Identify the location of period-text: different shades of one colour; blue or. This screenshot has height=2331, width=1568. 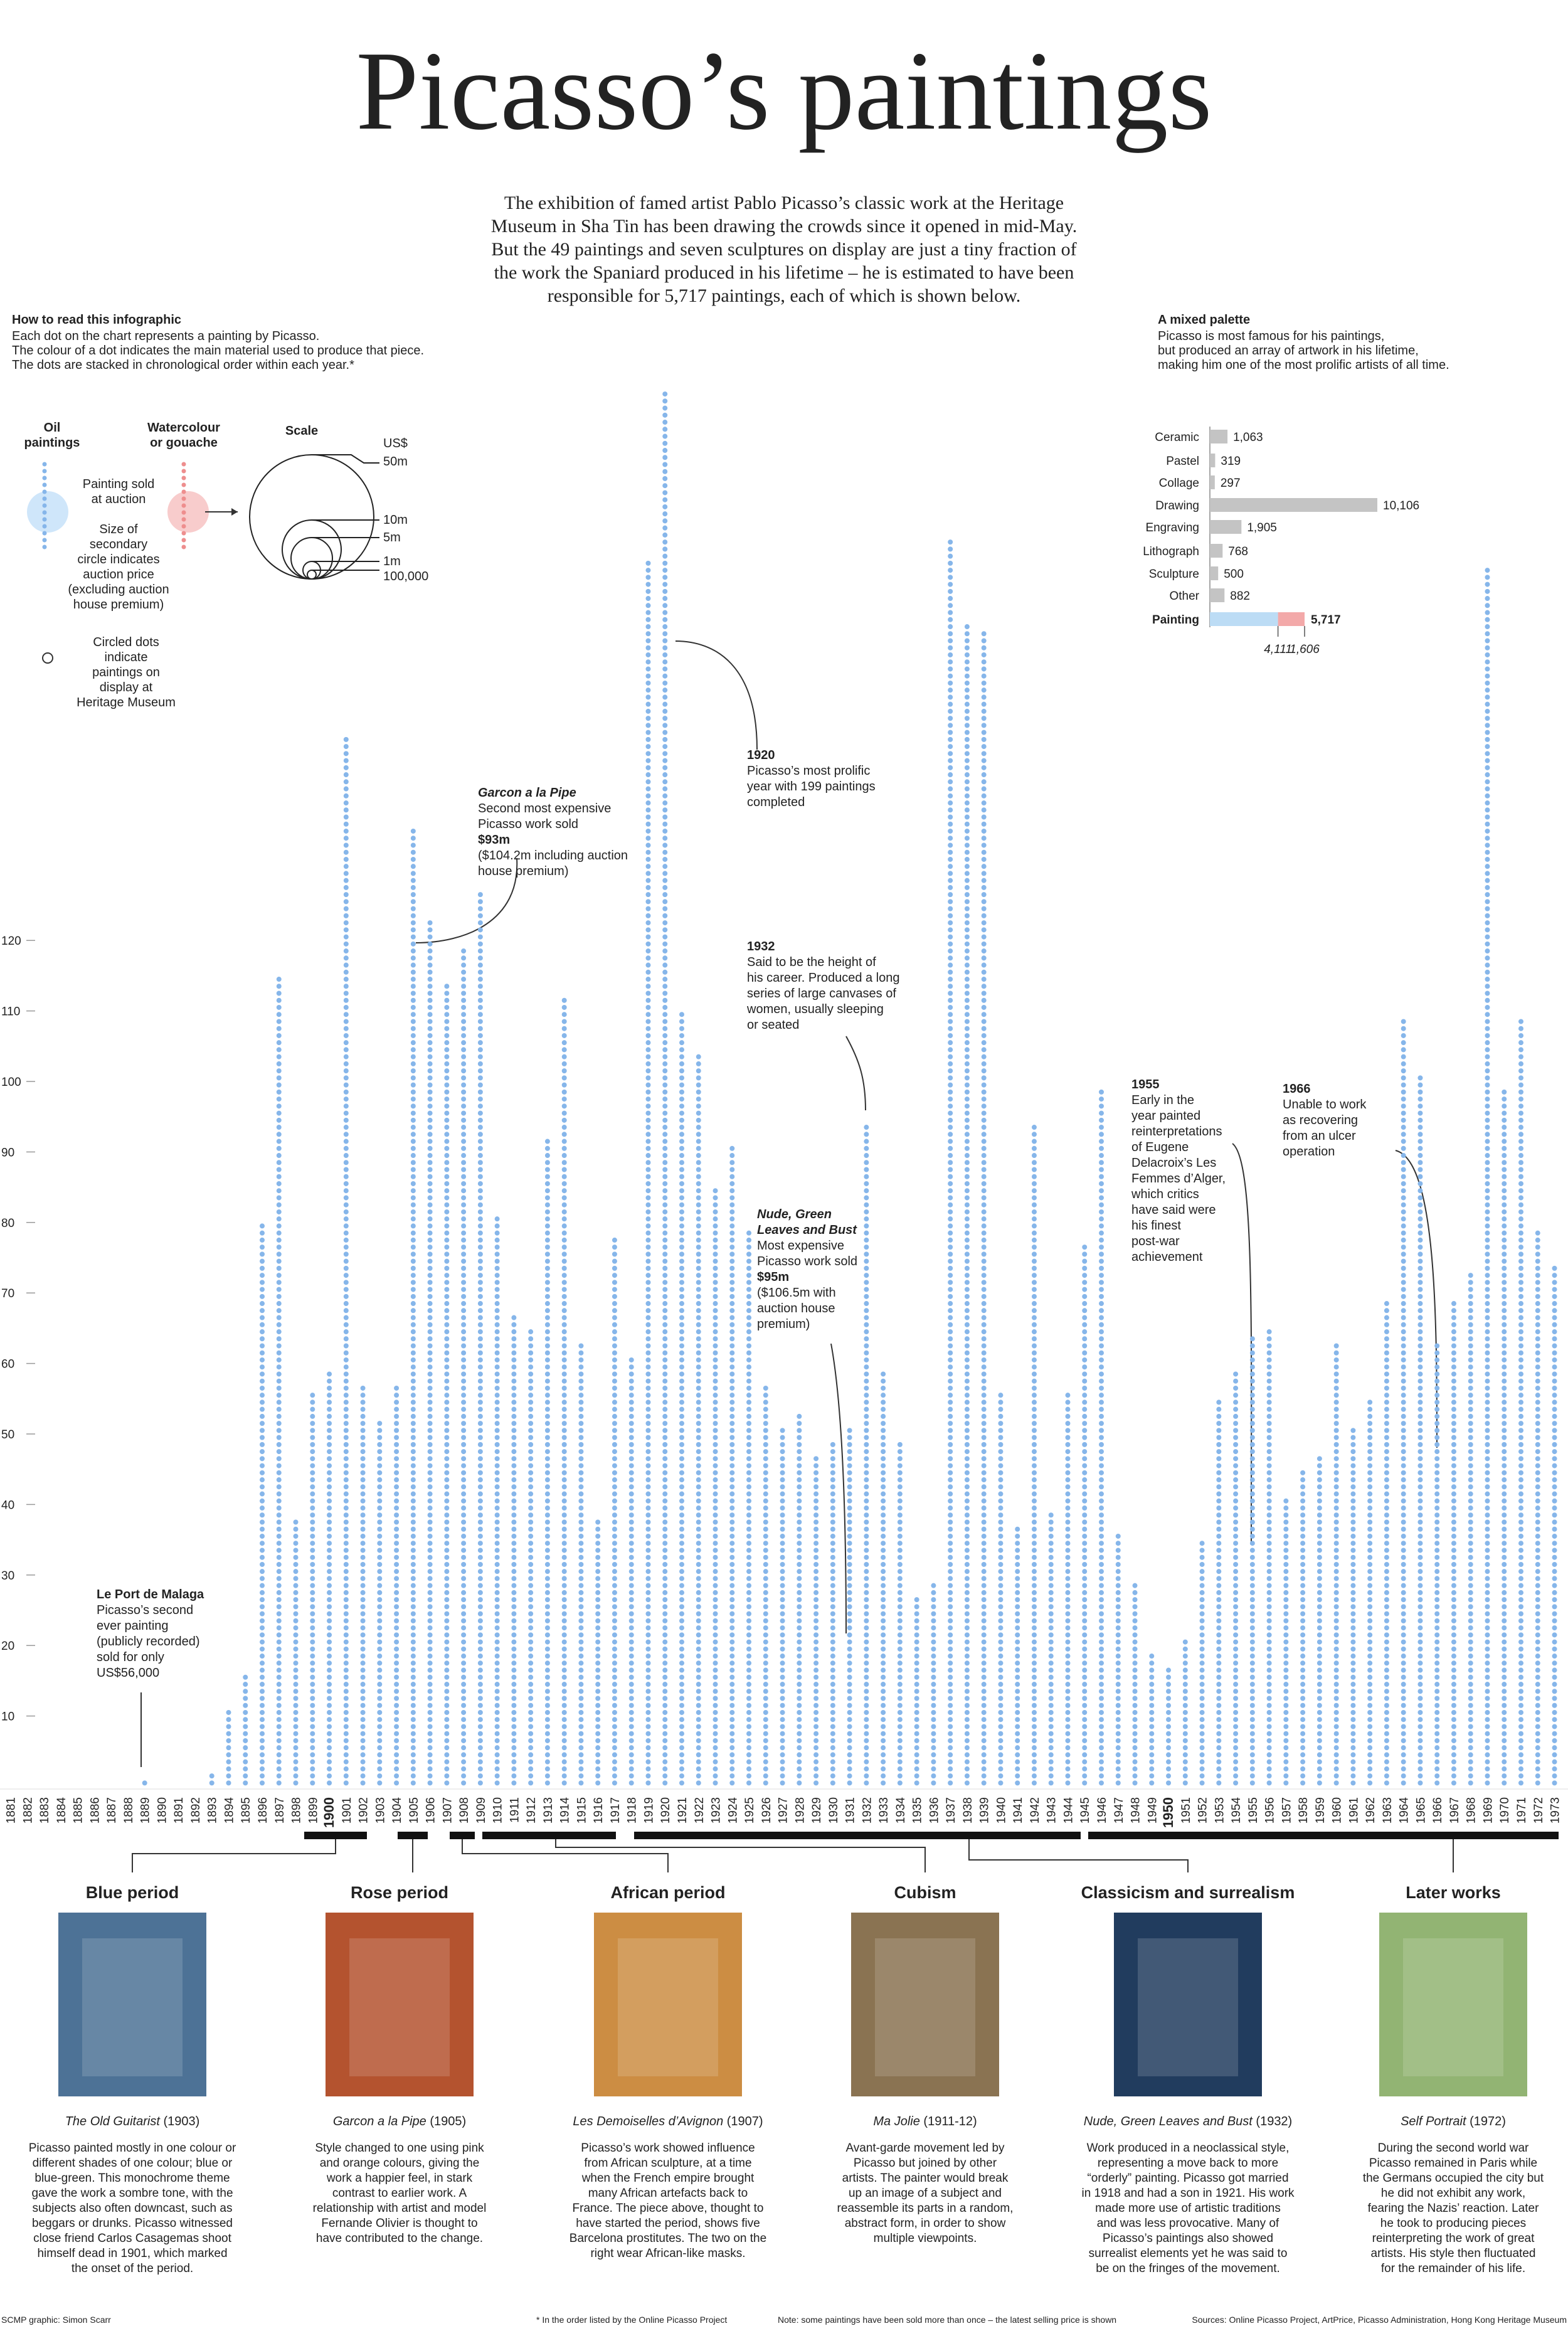
(133, 2163).